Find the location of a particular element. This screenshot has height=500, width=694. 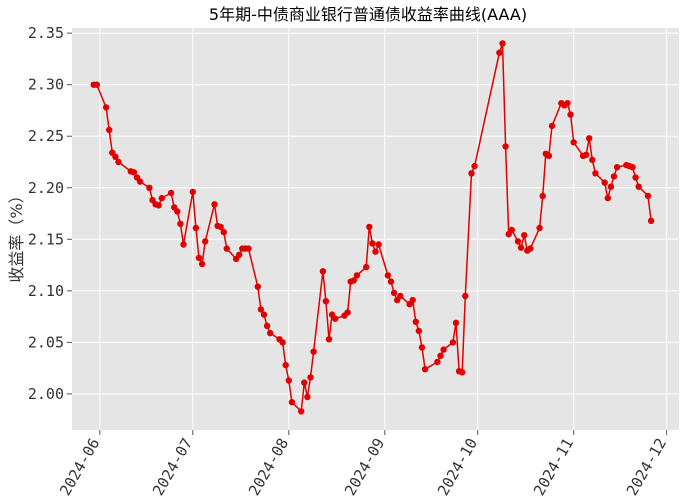

x-tick-label: 2024-09 is located at coordinates (364, 467).